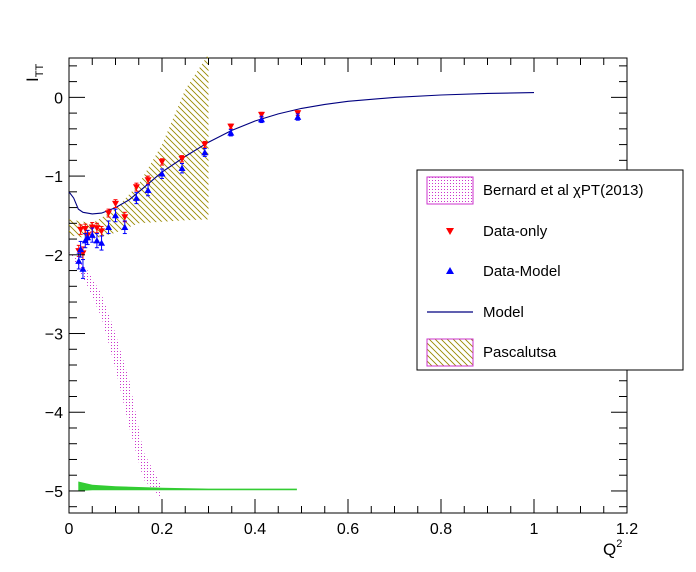  Describe the element at coordinates (187, 486) in the screenshot. I see `band-green` at that location.